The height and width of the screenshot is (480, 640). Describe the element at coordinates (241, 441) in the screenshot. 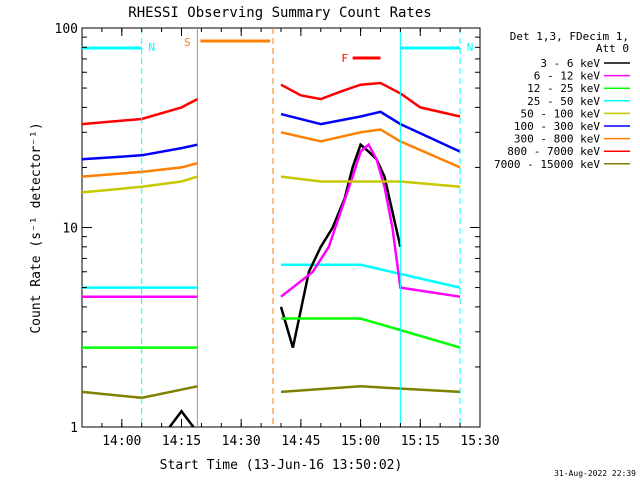

I see `x-tick-label: 14:30` at that location.